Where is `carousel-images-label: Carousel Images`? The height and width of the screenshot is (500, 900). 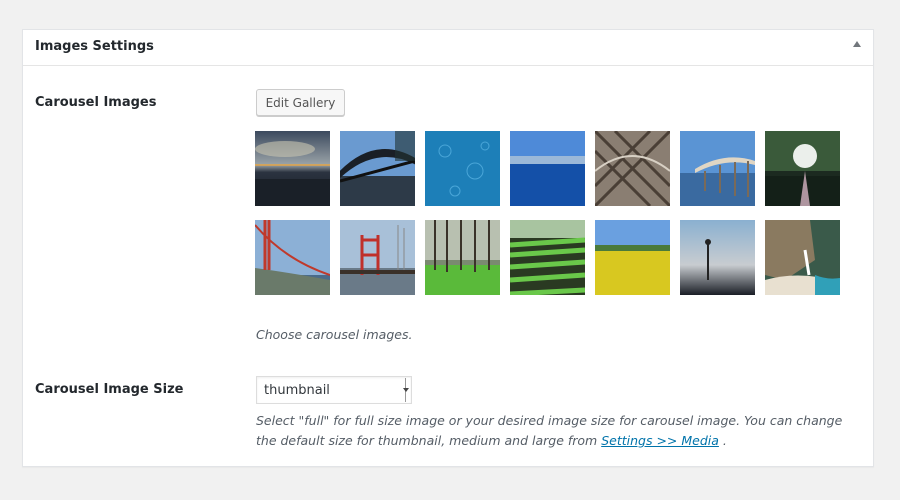
carousel-images-label: Carousel Images is located at coordinates (96, 102).